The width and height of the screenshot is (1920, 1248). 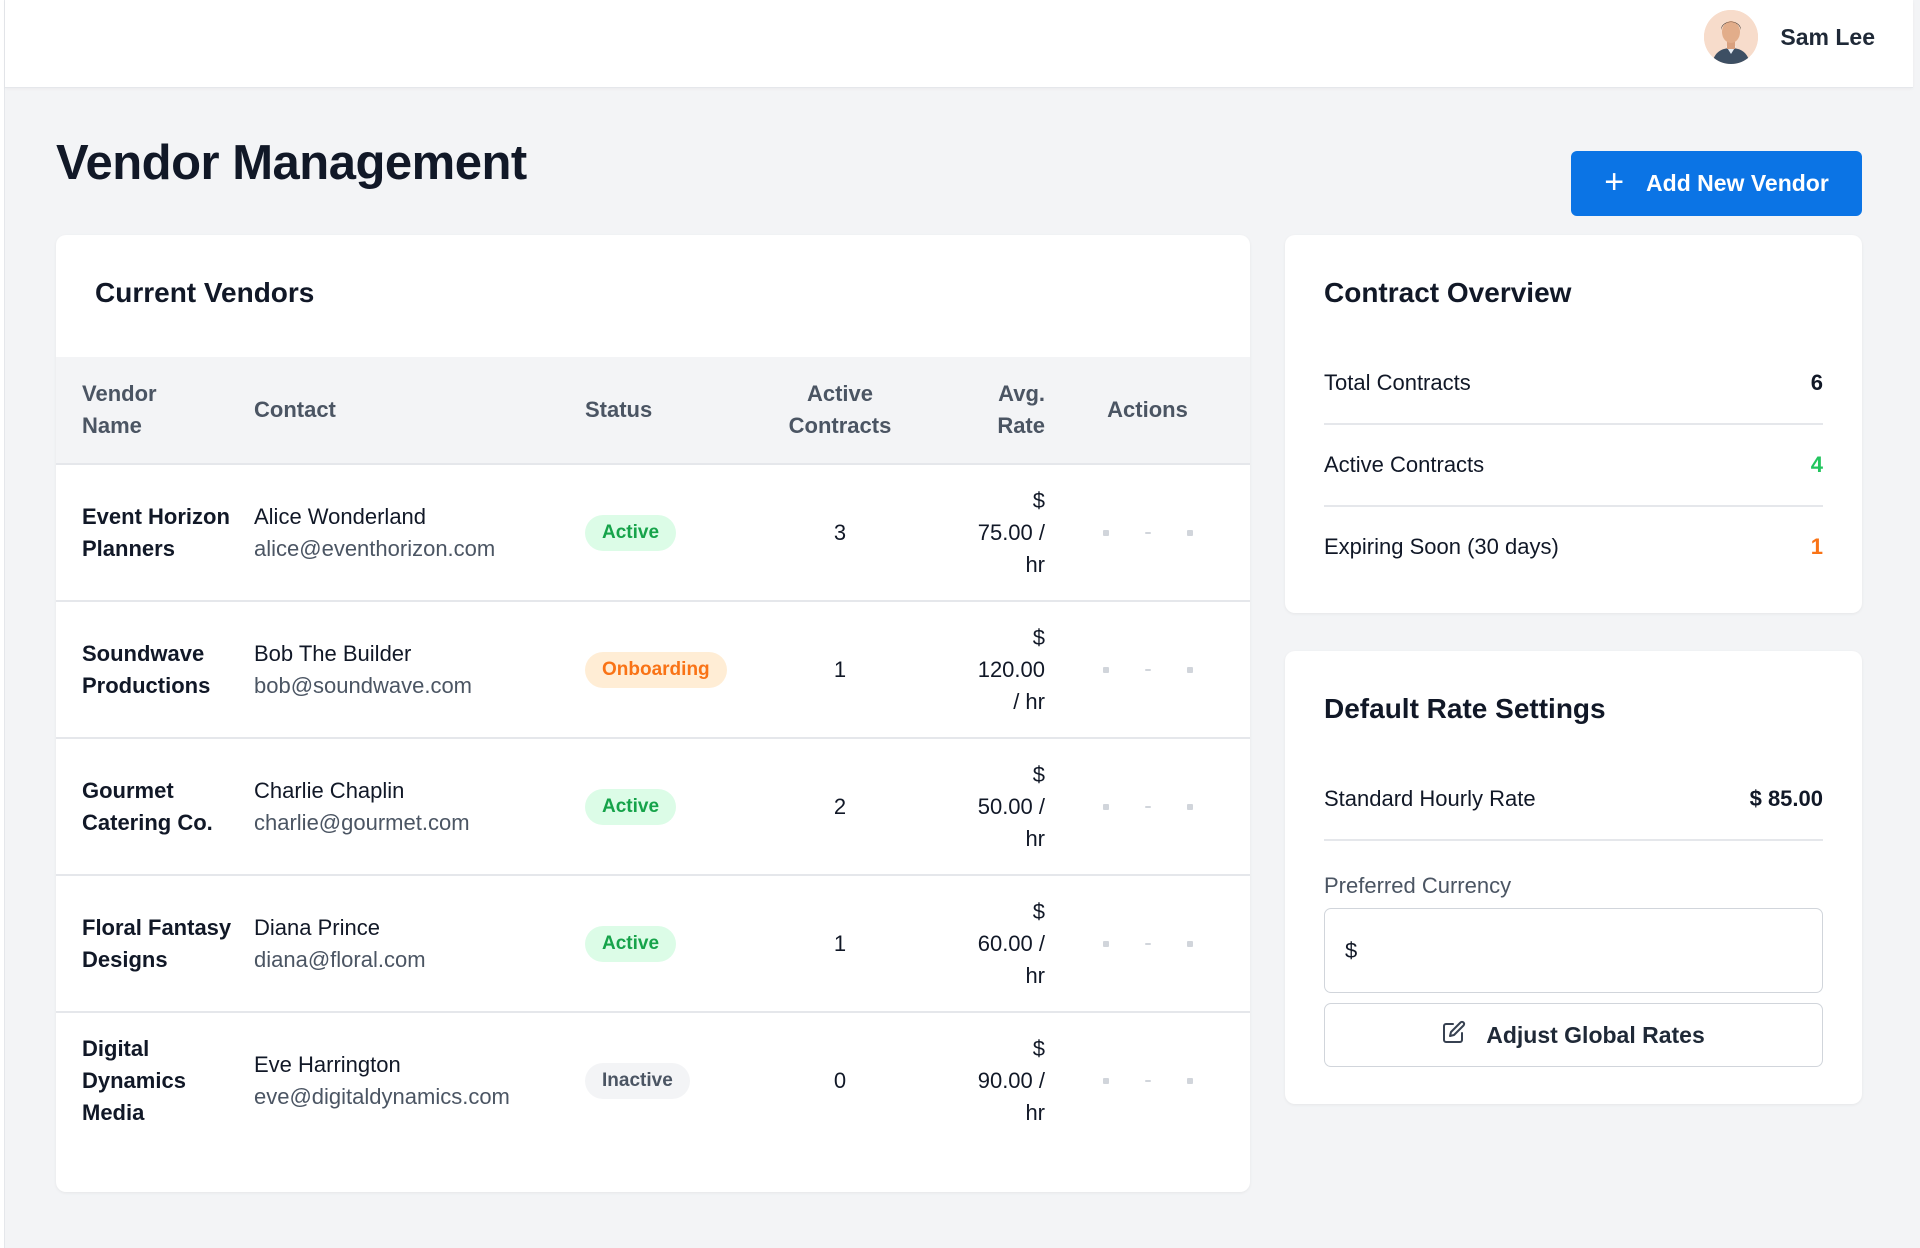 I want to click on column-avg-rate: Avg. Rate, so click(x=1021, y=409).